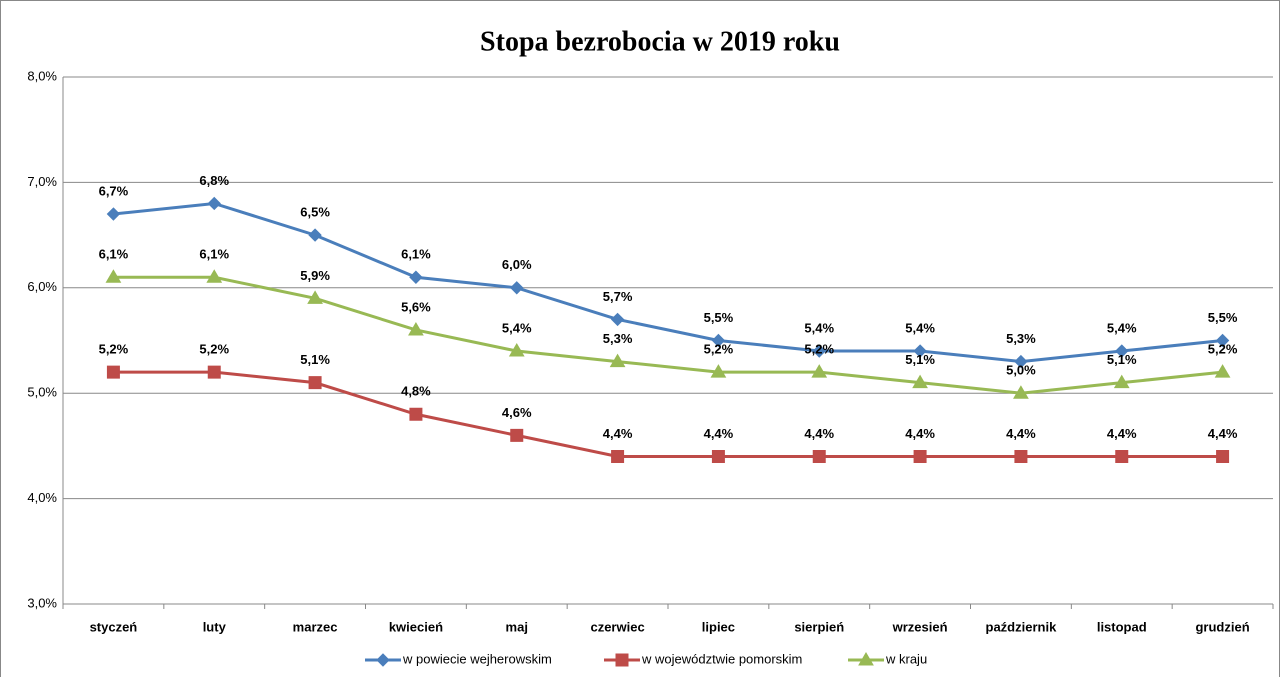  What do you see at coordinates (42, 75) in the screenshot?
I see `y-tick-label: 8,0%` at bounding box center [42, 75].